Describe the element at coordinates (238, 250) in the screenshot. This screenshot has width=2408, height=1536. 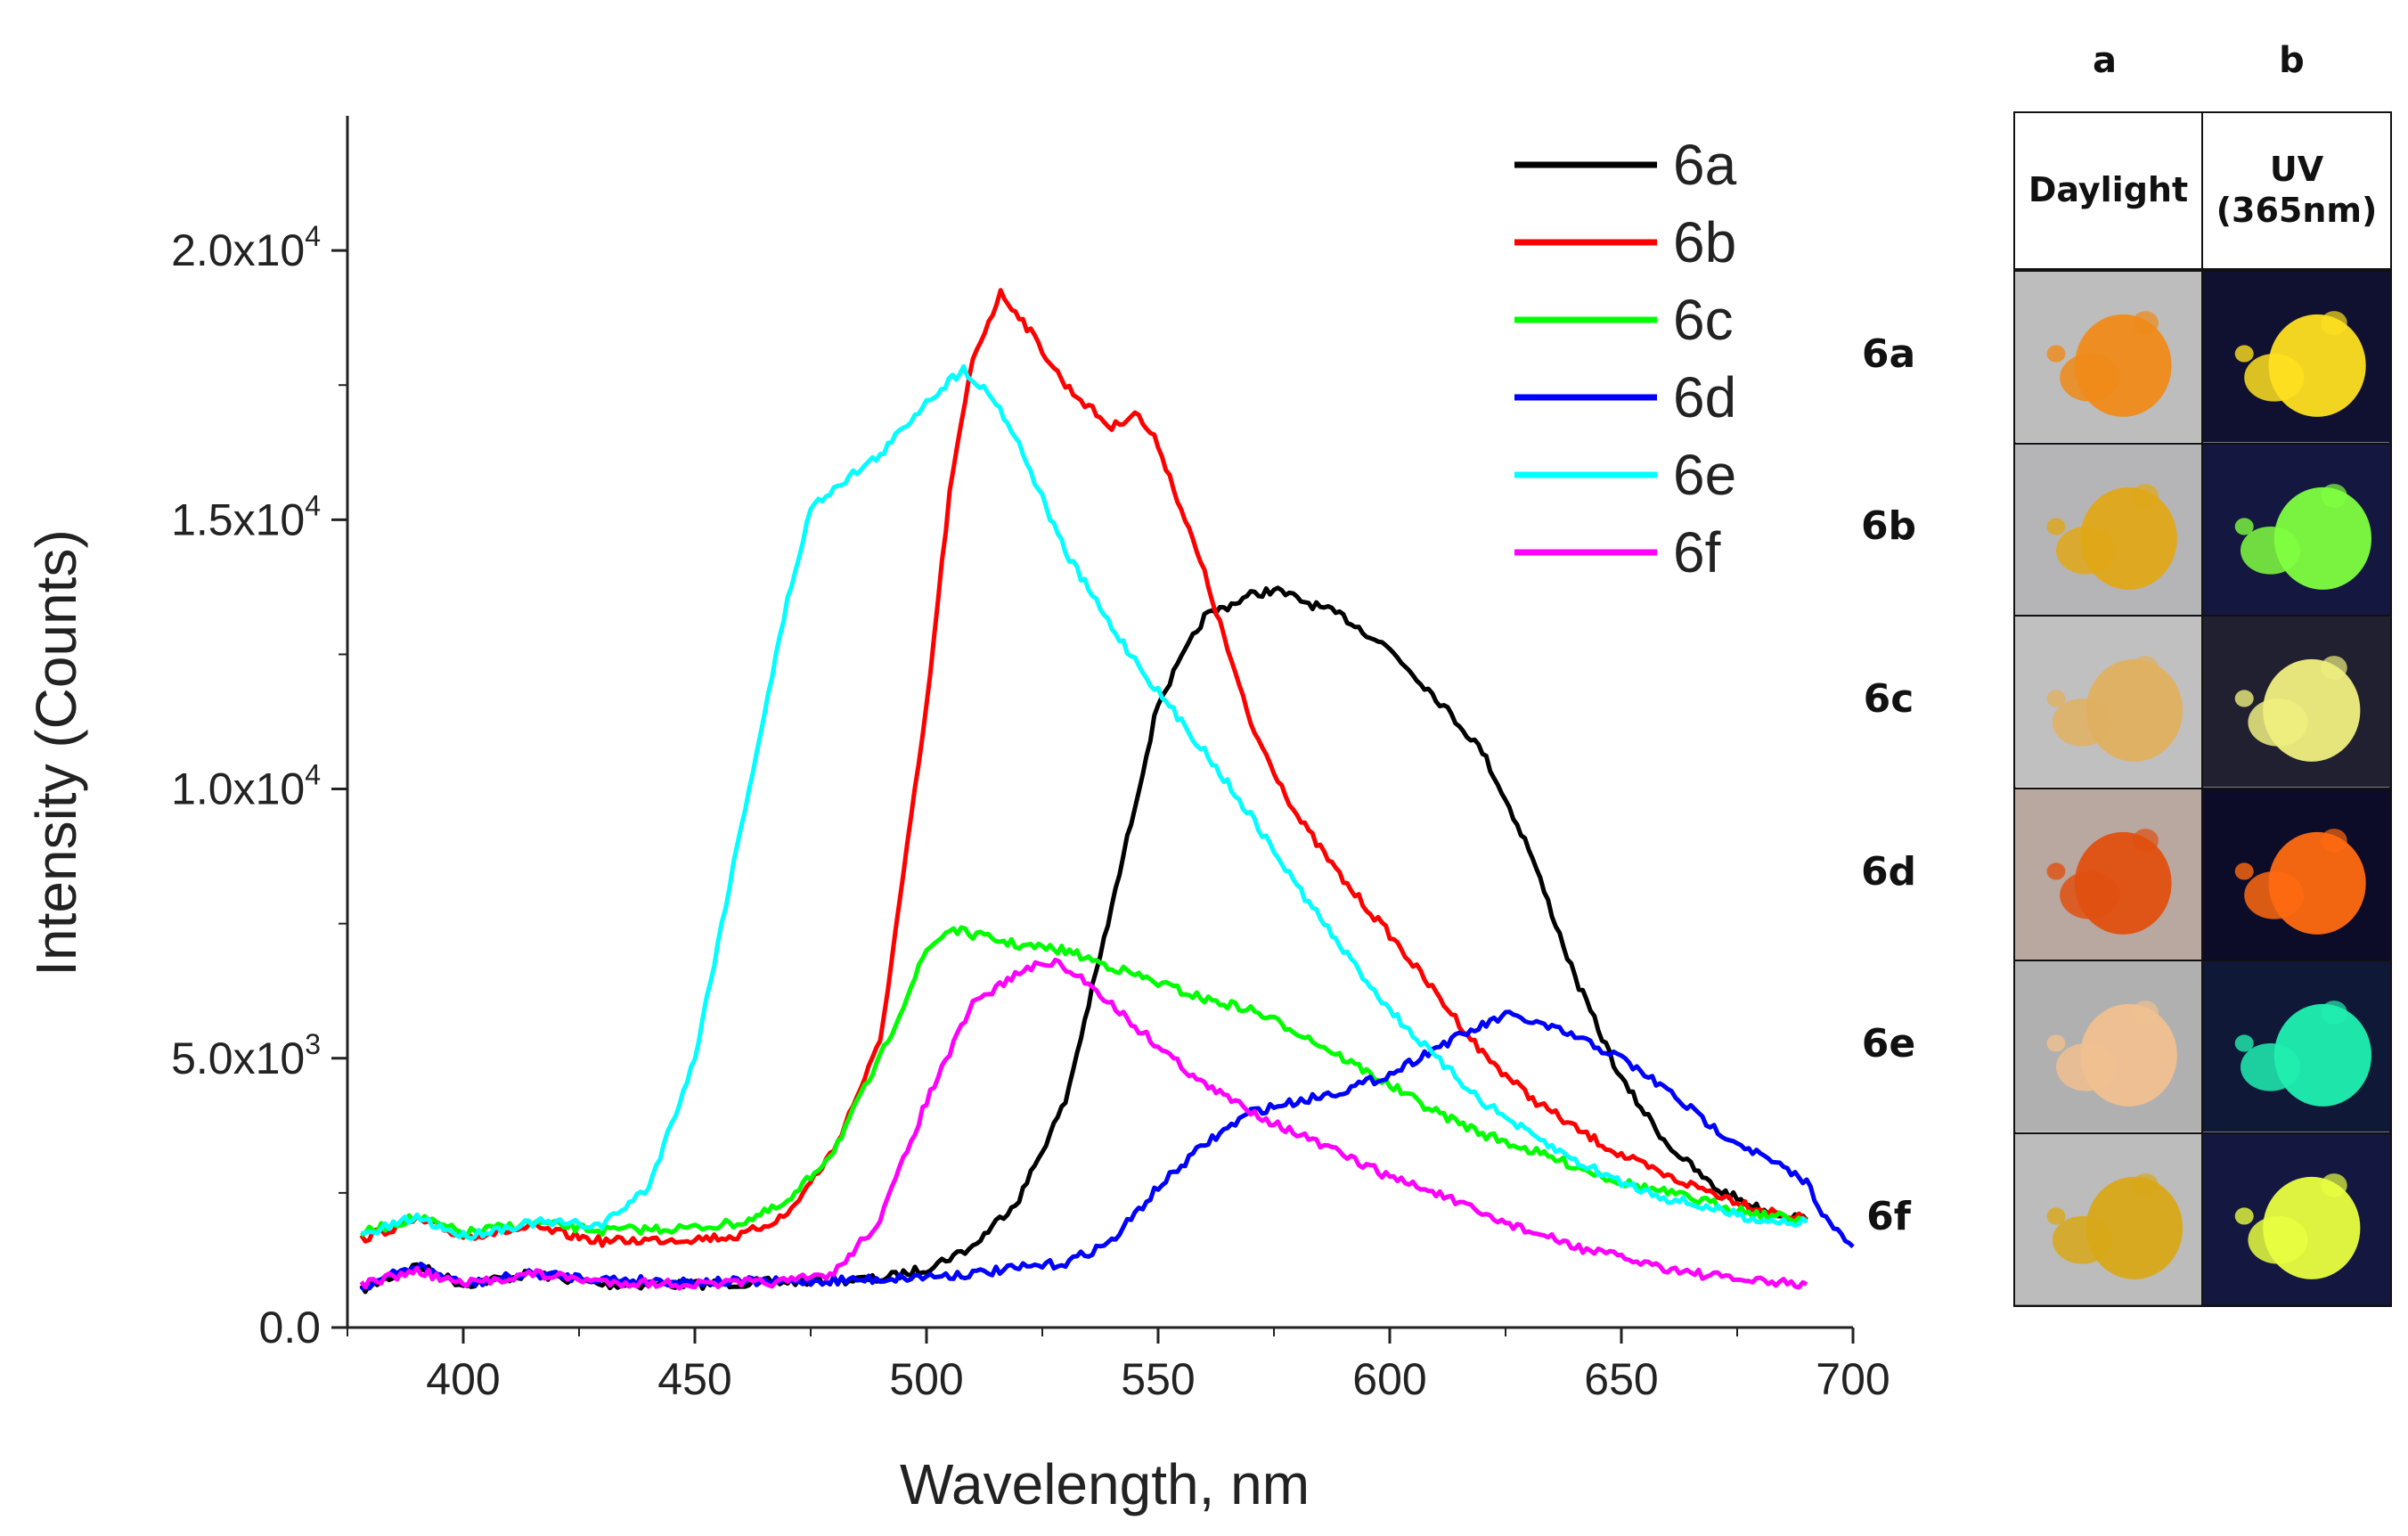
I see `y-tick-mantissa: 2.0x10` at that location.